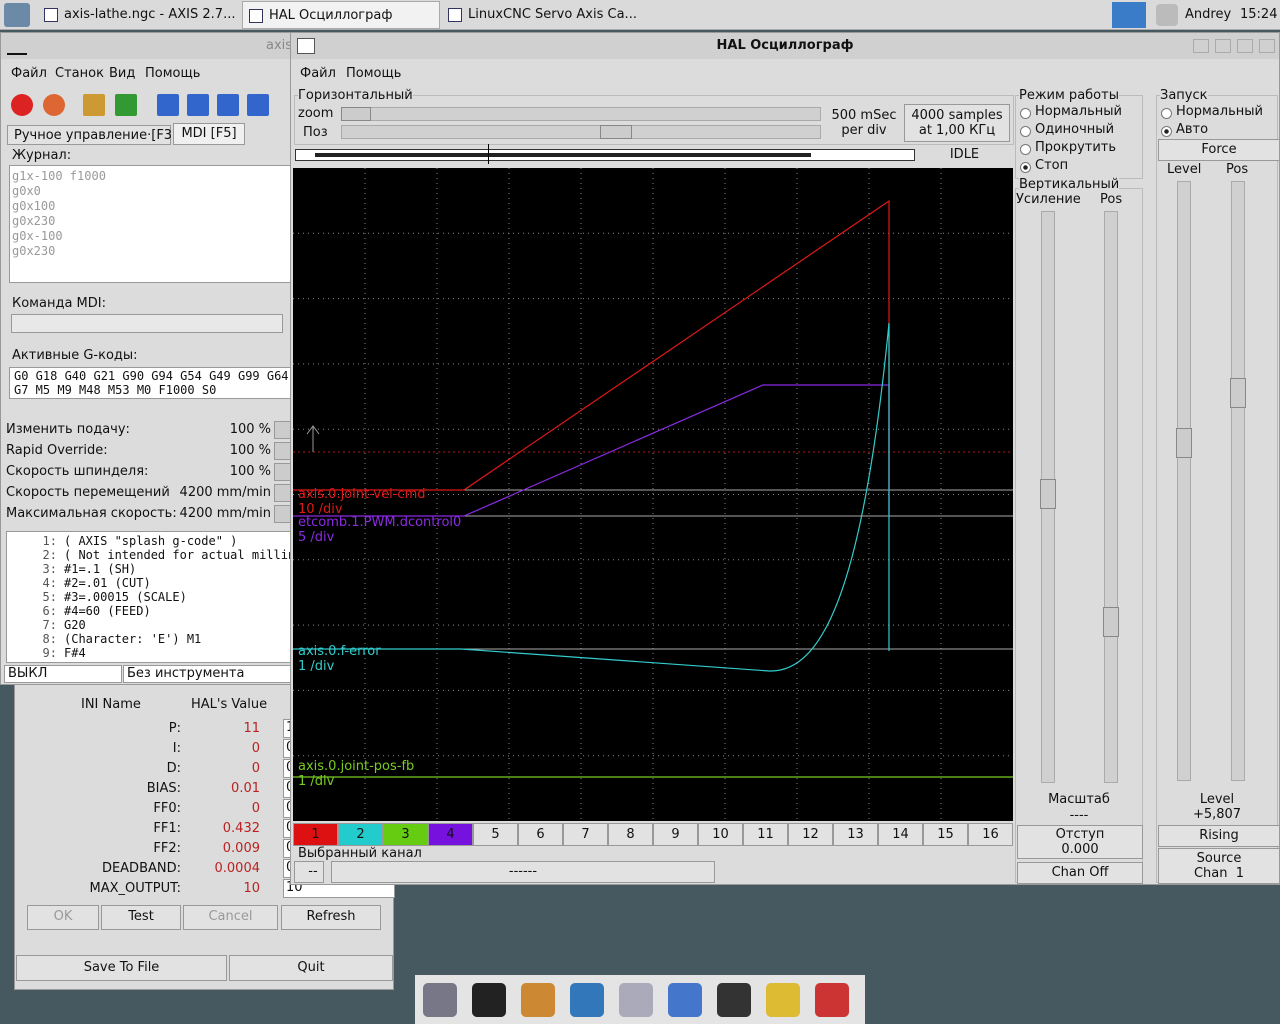 This screenshot has width=1280, height=1024. Describe the element at coordinates (450, 834) in the screenshot. I see `channel-button: 4` at that location.